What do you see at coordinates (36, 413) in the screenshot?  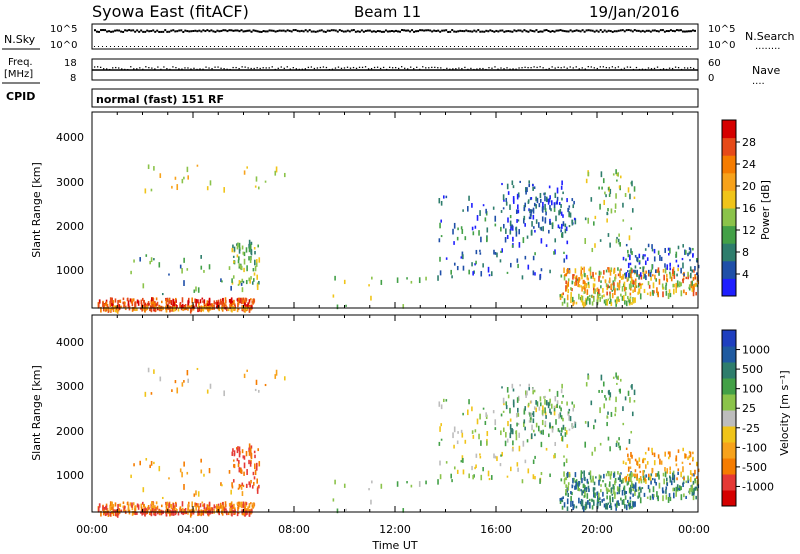 I see `velocity-ylabel: Slant Range [km]` at bounding box center [36, 413].